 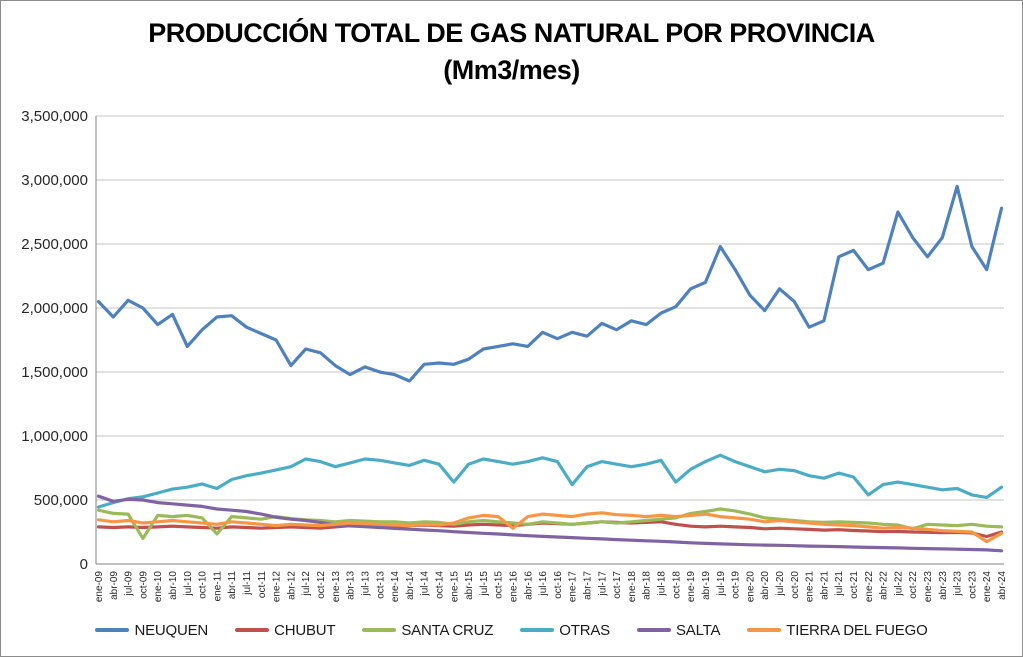 I want to click on x-axis-tick-label: jul-10, so click(x=188, y=584).